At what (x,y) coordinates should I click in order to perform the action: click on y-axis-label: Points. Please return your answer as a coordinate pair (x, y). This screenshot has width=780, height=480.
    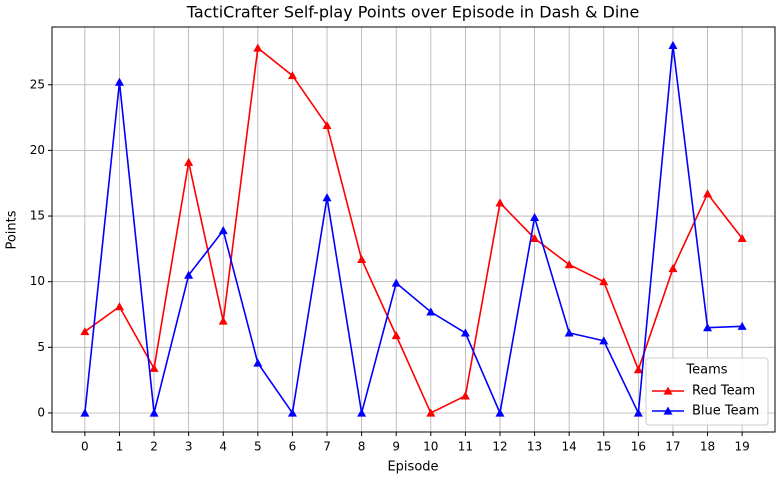
    Looking at the image, I should click on (12, 229).